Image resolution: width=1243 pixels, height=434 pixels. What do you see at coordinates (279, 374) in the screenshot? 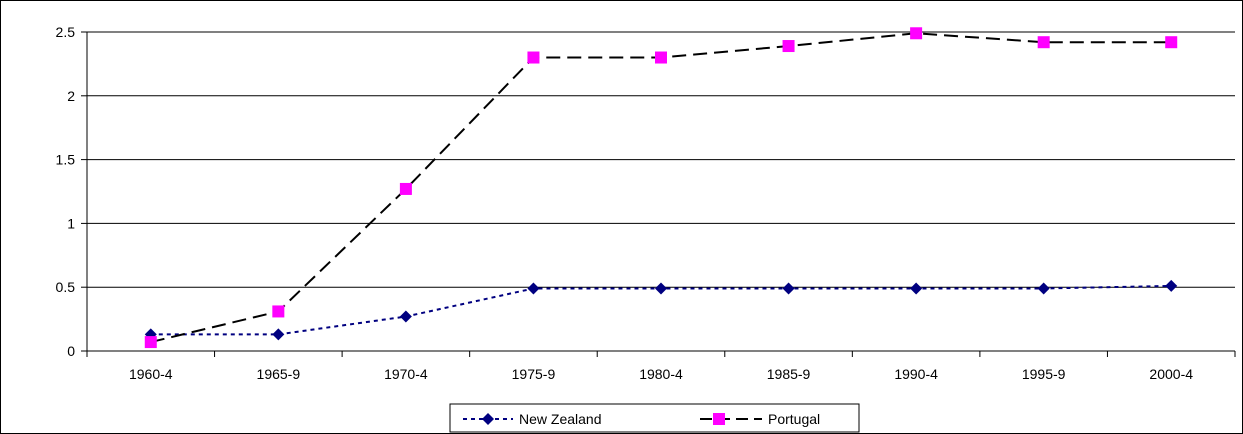
I see `x-tick-label: 1965-9` at bounding box center [279, 374].